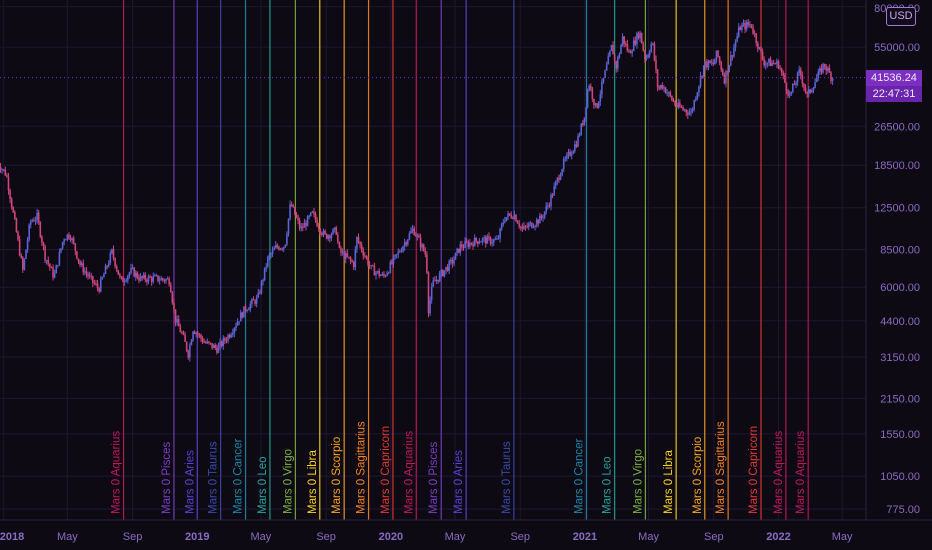 The image size is (932, 550). Describe the element at coordinates (900, 322) in the screenshot. I see `y-tick-label: 4400.00` at that location.